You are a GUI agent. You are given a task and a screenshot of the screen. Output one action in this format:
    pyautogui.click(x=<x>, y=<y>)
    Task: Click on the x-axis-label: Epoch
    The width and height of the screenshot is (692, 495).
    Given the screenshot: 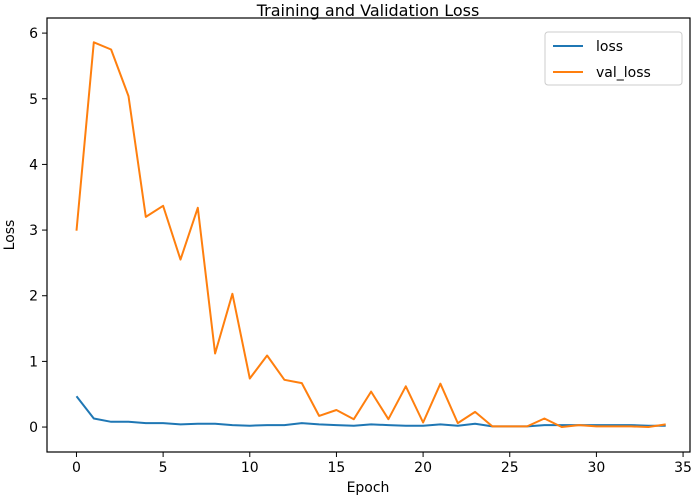 What is the action you would take?
    pyautogui.click(x=368, y=487)
    